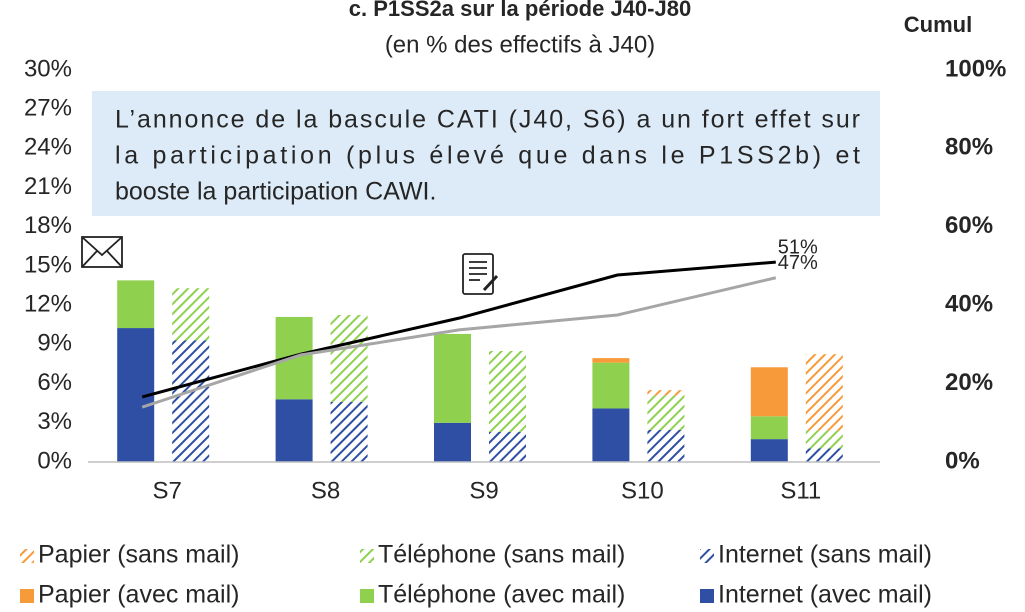 The width and height of the screenshot is (1025, 612). Describe the element at coordinates (962, 460) in the screenshot. I see `y2-tick-label: 0%` at that location.